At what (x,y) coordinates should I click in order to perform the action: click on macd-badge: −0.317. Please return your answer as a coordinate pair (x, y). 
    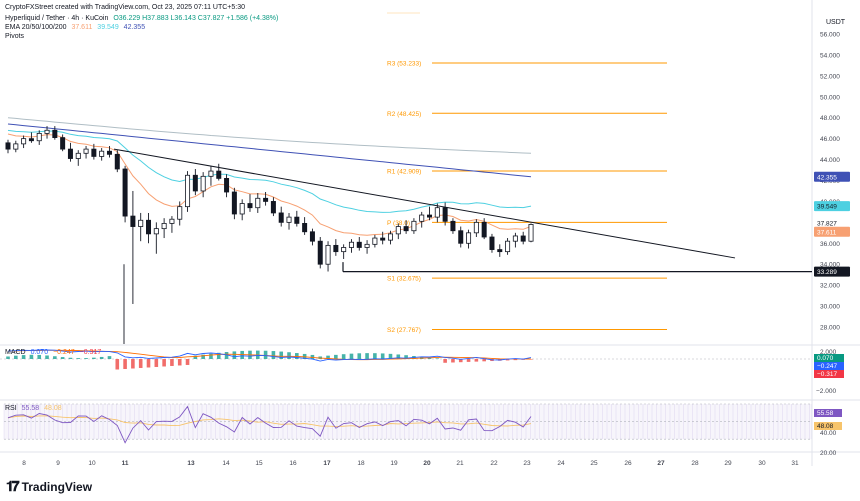
    Looking at the image, I should click on (827, 374).